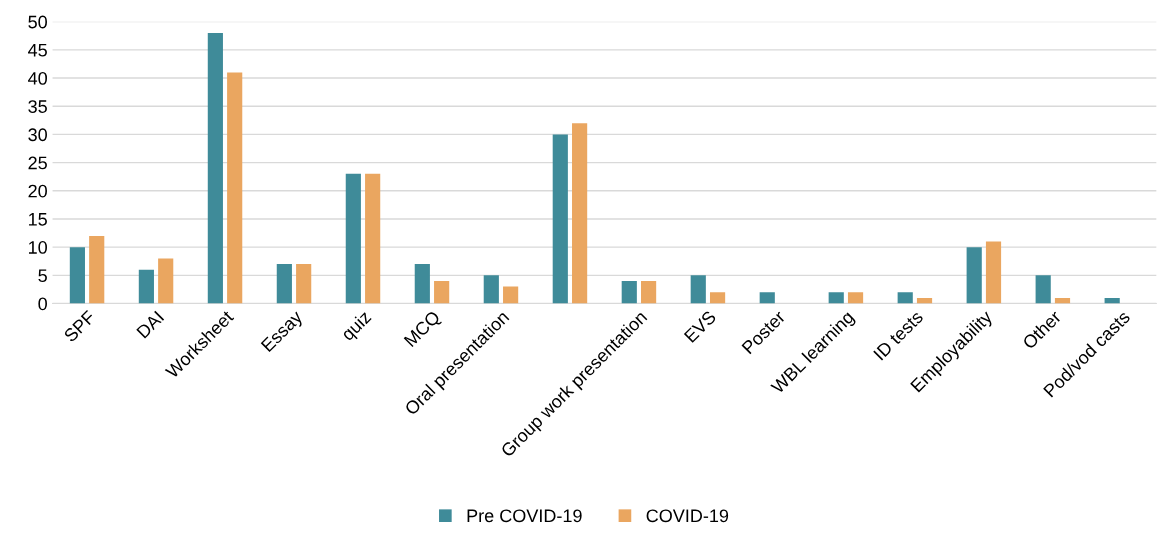 The image size is (1168, 542). What do you see at coordinates (42, 276) in the screenshot?
I see `y-tick-label: 5` at bounding box center [42, 276].